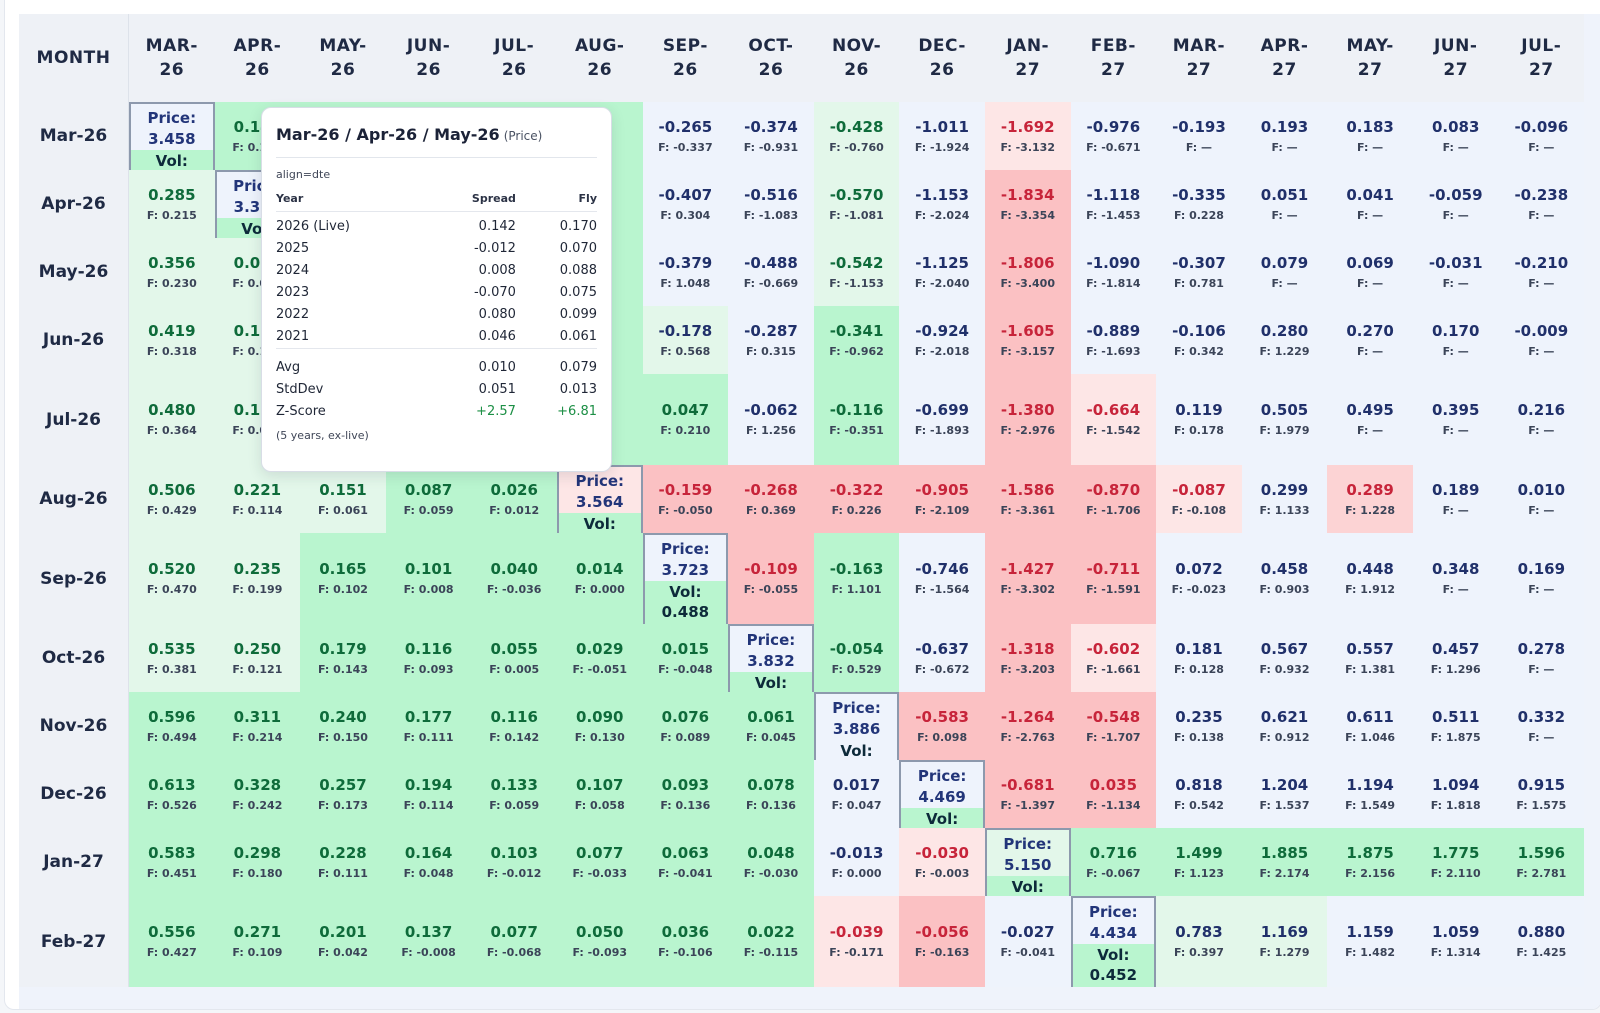 The width and height of the screenshot is (1600, 1013). Describe the element at coordinates (1113, 658) in the screenshot. I see `matrix-cell: -0.602 F: -1.661` at that location.